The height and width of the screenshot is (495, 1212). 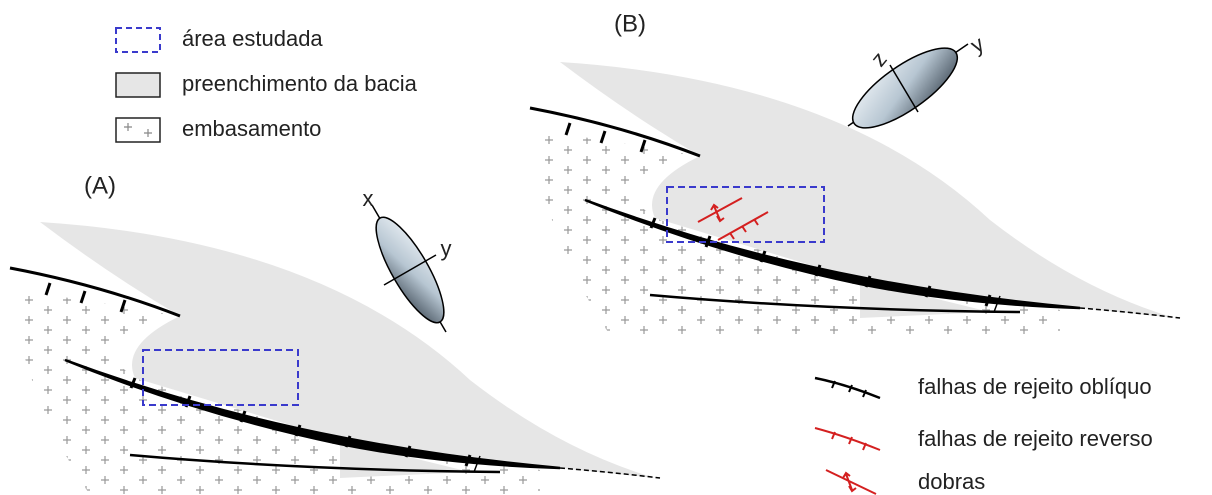 What do you see at coordinates (251, 128) in the screenshot?
I see `legend-label: embasamento` at bounding box center [251, 128].